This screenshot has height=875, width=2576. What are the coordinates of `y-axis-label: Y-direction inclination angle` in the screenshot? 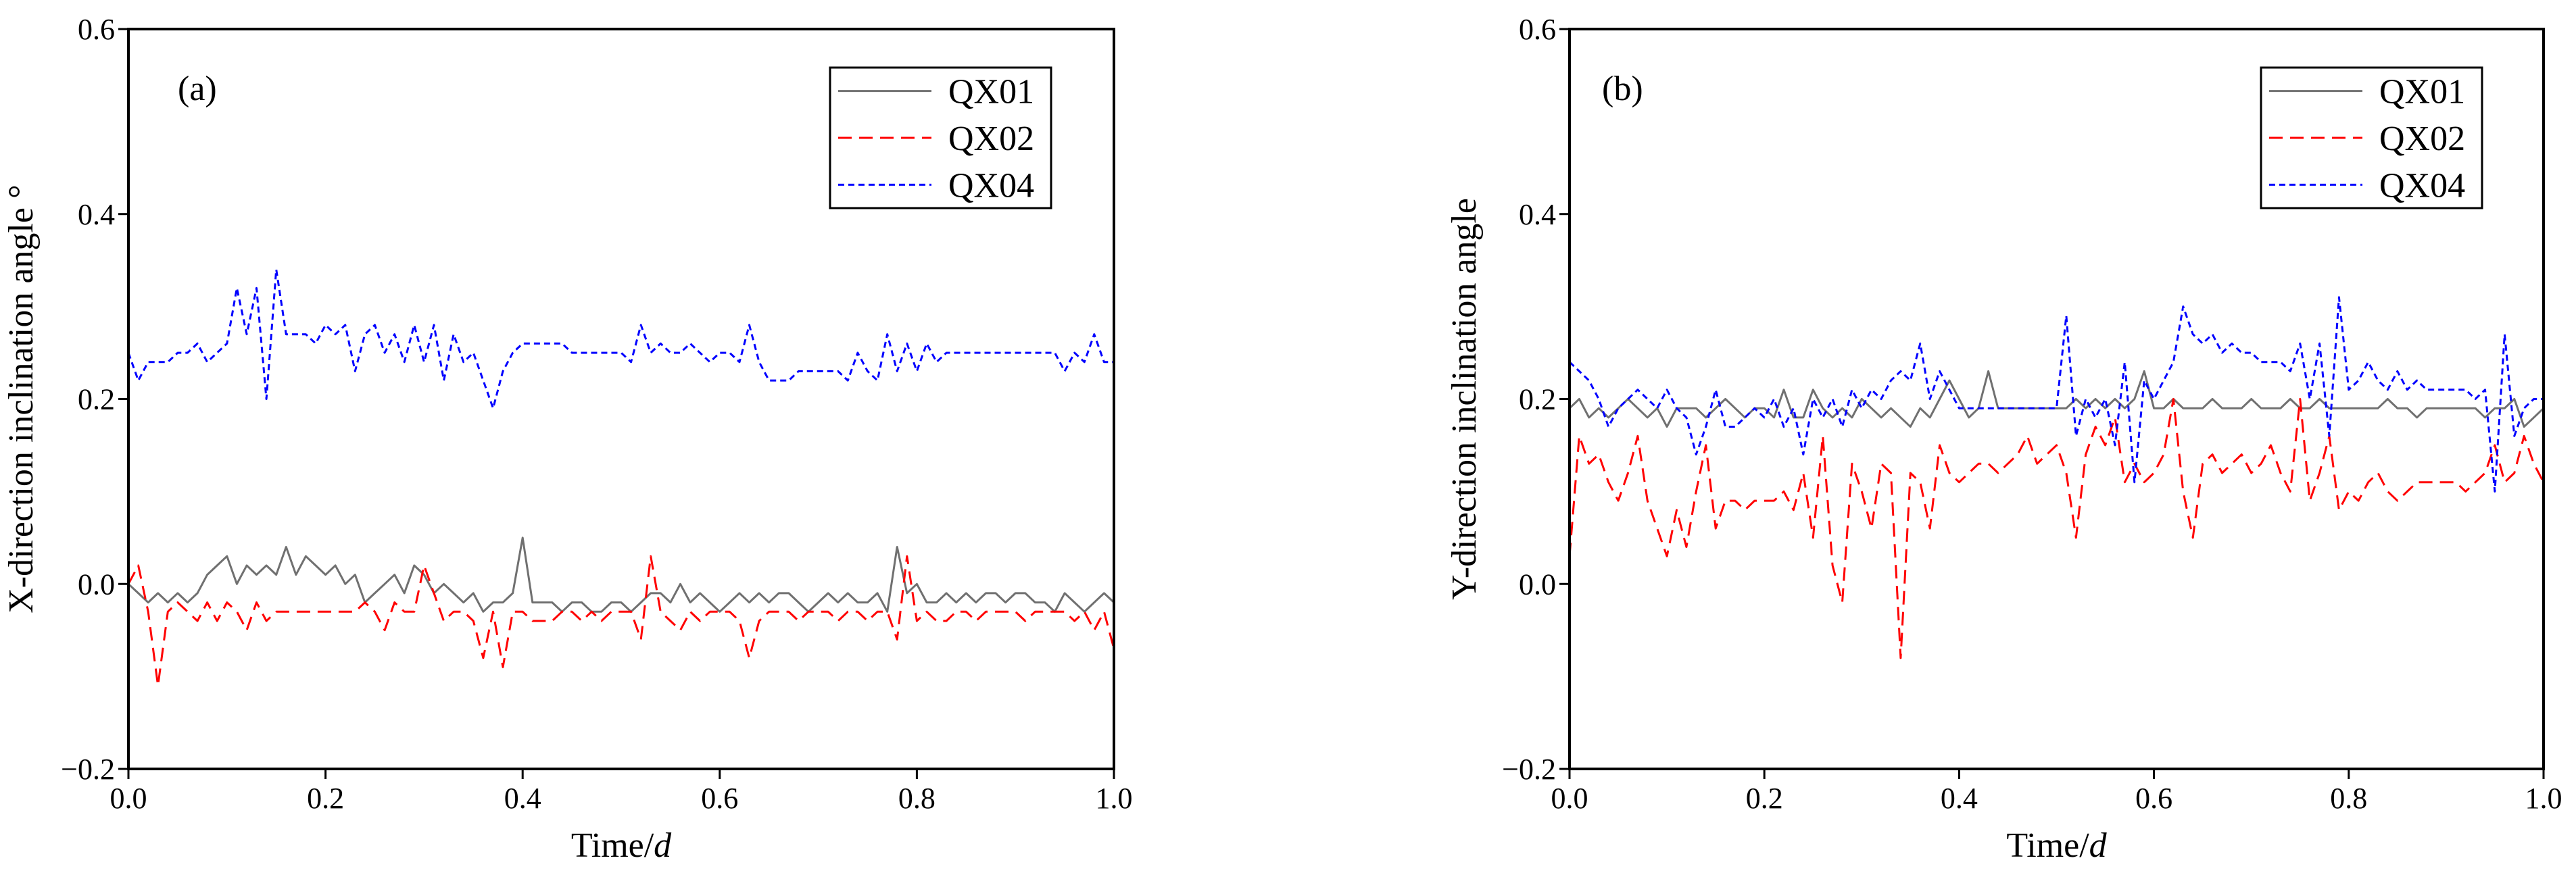 It's located at (1464, 399).